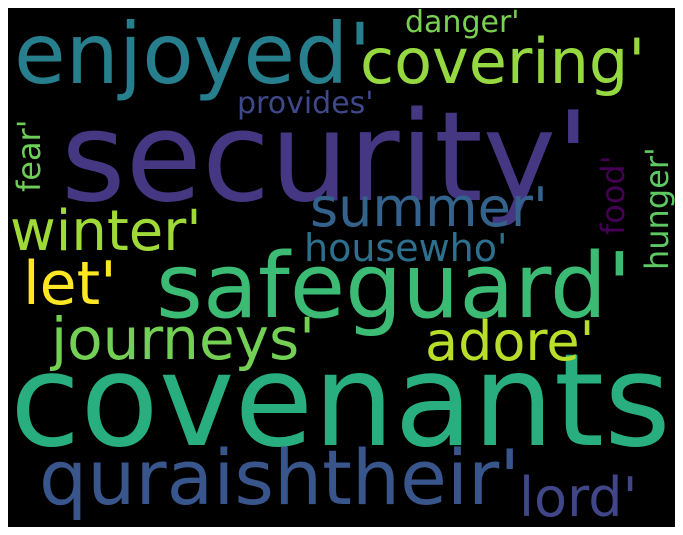 The height and width of the screenshot is (535, 683). What do you see at coordinates (656, 208) in the screenshot?
I see `word-hunger: hunger'` at bounding box center [656, 208].